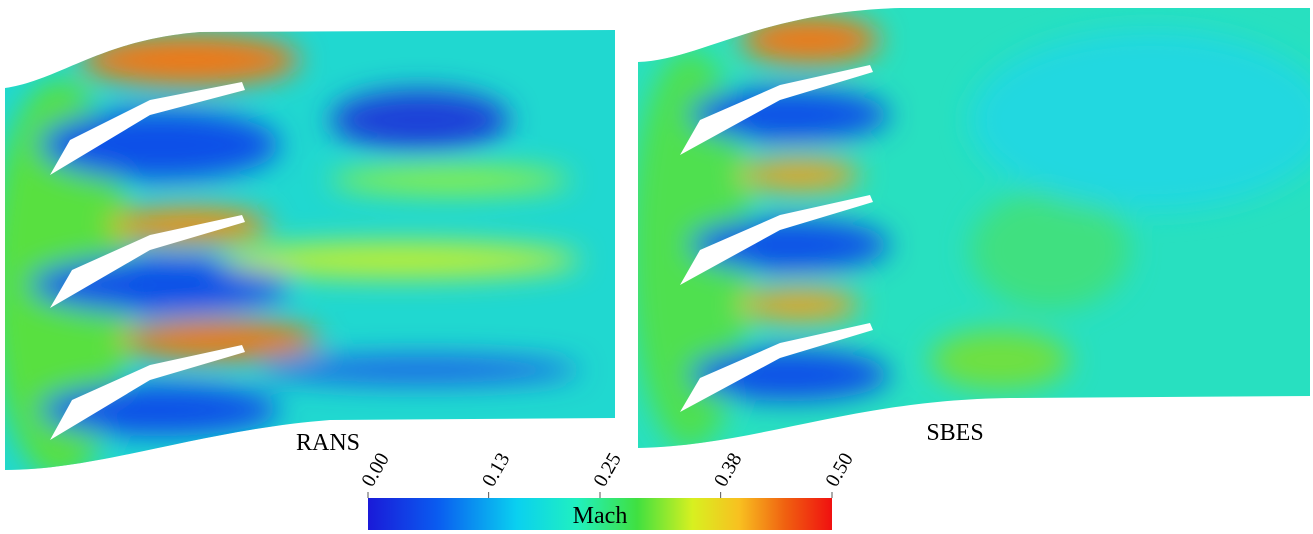  I want to click on colorbar, so click(600, 514).